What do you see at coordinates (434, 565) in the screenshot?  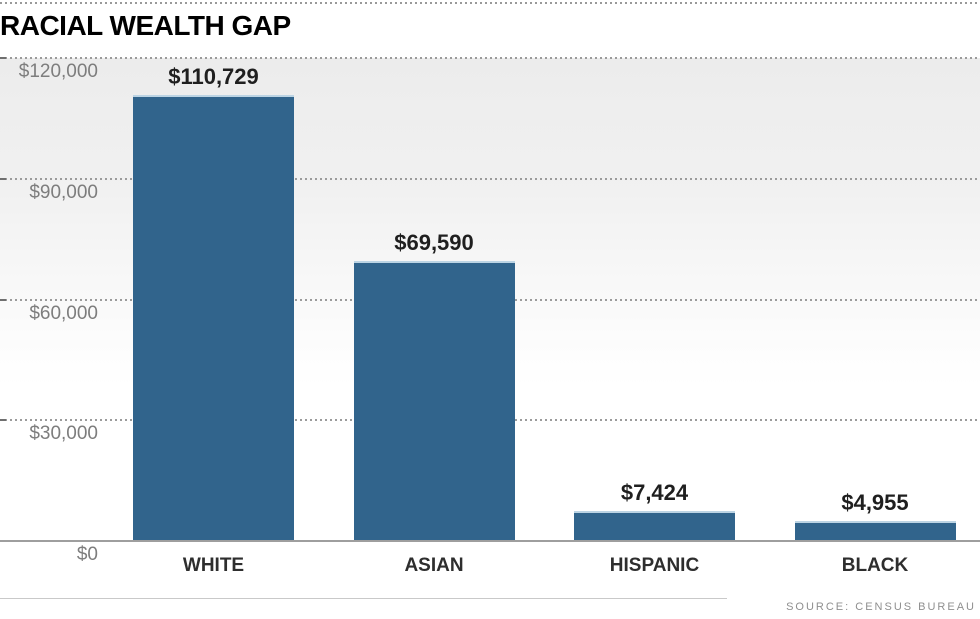 I see `category-label-asian: ASIAN` at bounding box center [434, 565].